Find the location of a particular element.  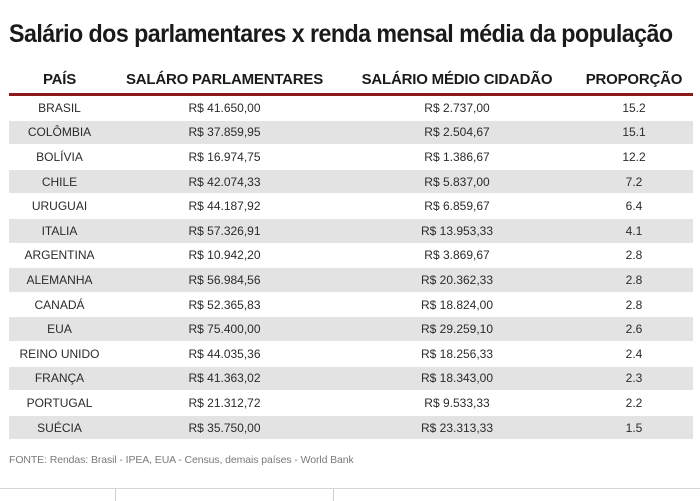

cell-ratio: 1.5 is located at coordinates (634, 428).